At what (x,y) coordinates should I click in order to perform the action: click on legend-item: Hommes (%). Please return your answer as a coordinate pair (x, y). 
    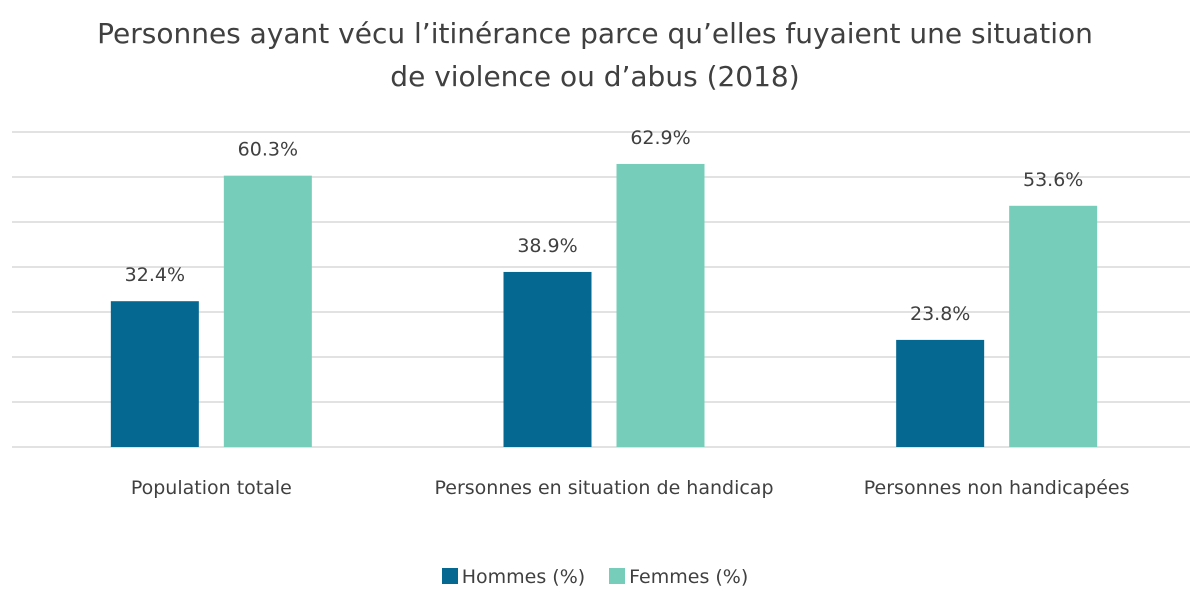
    Looking at the image, I should click on (513, 577).